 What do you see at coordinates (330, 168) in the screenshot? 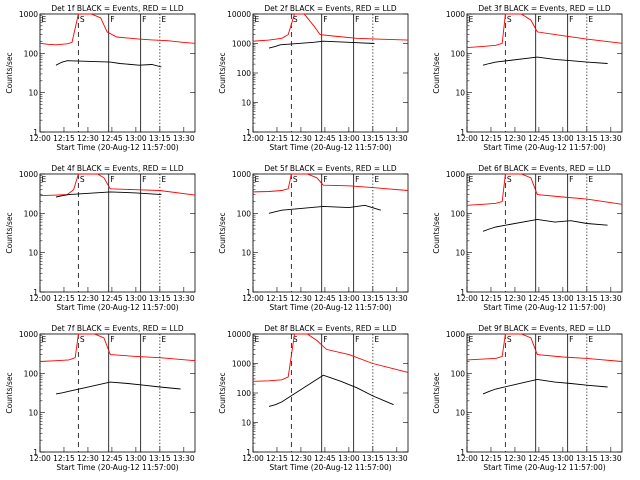
I see `chart-title: Det 5f BLACK = Events, RED = LLD` at bounding box center [330, 168].